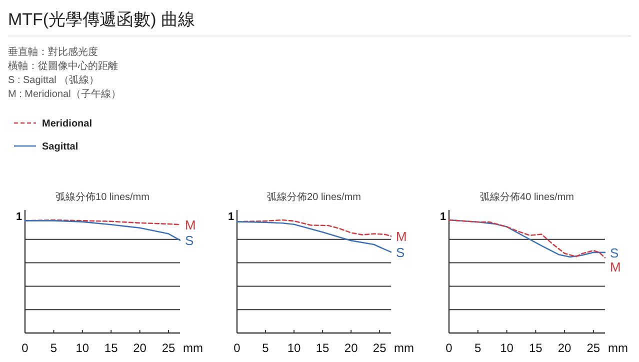  Describe the element at coordinates (60, 147) in the screenshot. I see `text: Sagittal` at that location.